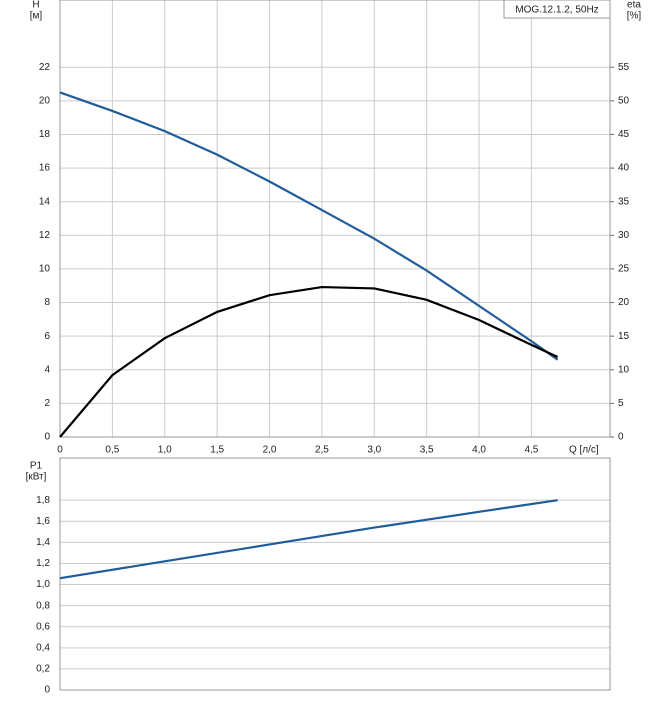 Image resolution: width=658 pixels, height=705 pixels. What do you see at coordinates (270, 450) in the screenshot?
I see `x-tick-label: 2,0` at bounding box center [270, 450].